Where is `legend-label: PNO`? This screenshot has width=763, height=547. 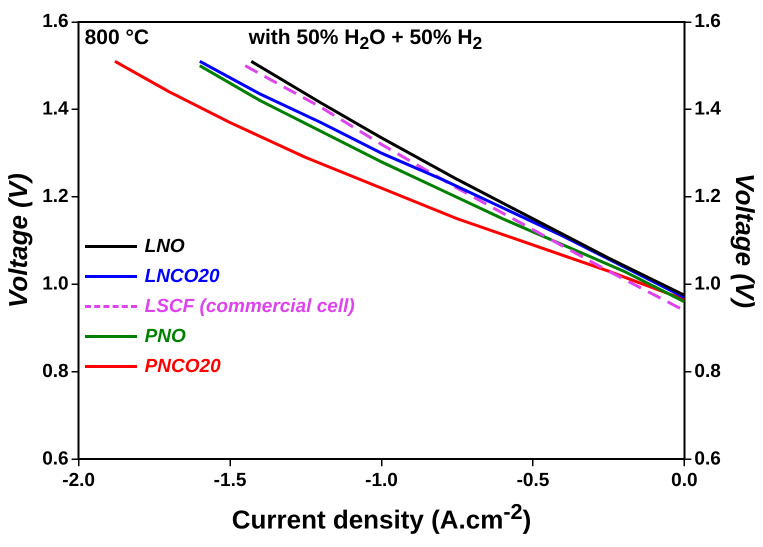 legend-label: PNO is located at coordinates (165, 337).